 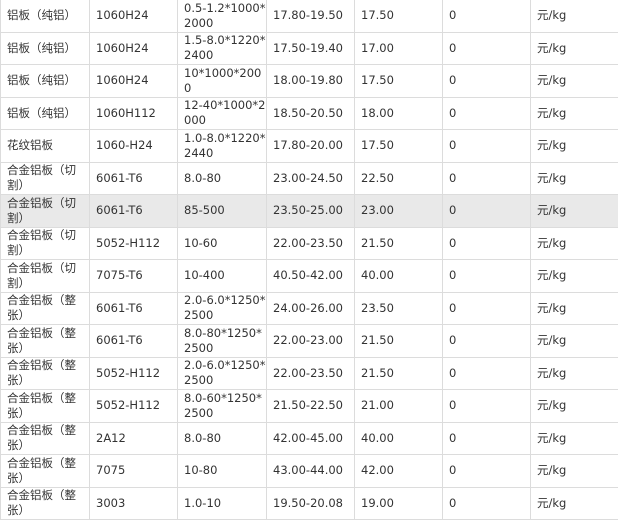 I want to click on price-range-cell: 22.00-23.00, so click(x=310, y=341).